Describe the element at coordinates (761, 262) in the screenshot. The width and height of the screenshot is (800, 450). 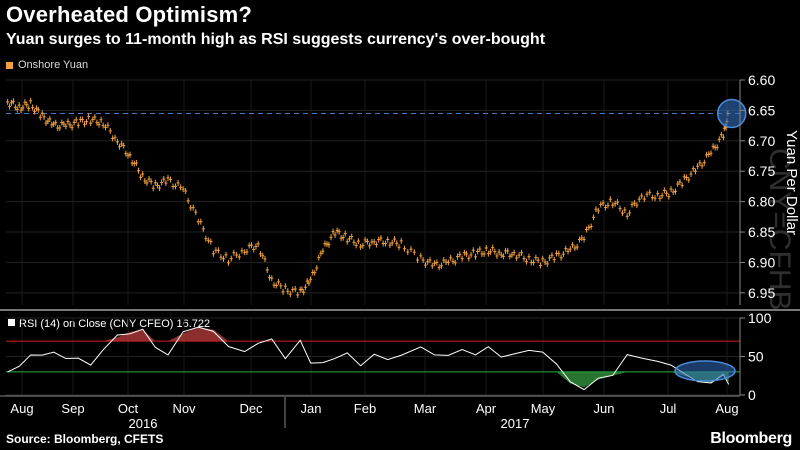
I see `price-y-tick-label: 6.90` at that location.